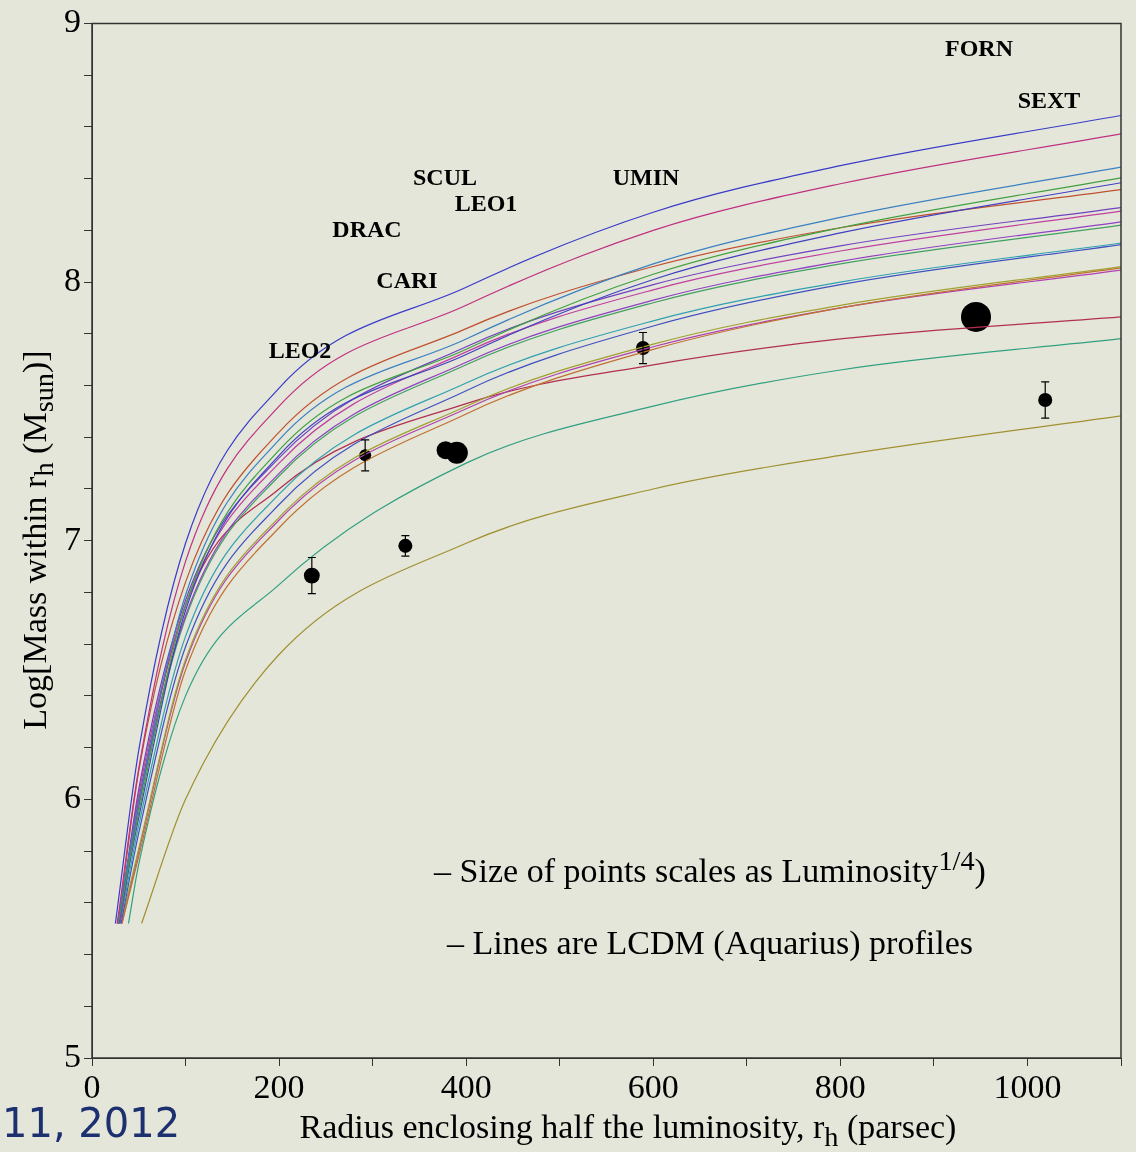  Describe the element at coordinates (628, 1130) in the screenshot. I see `x-axis-title: Radius enclosing half the luminosity, r$_{h}$ (parsec)` at that location.